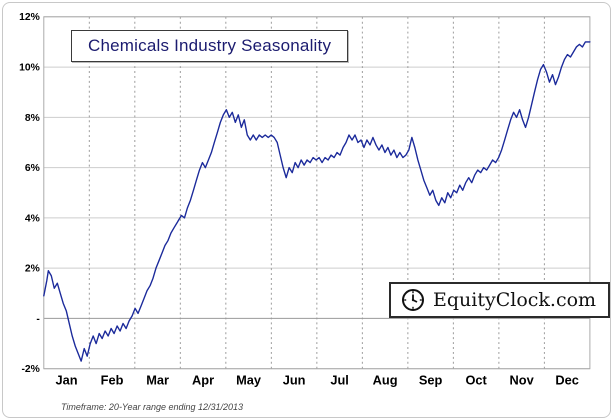 This screenshot has width=613, height=420. Describe the element at coordinates (249, 379) in the screenshot. I see `svg-text: May` at that location.